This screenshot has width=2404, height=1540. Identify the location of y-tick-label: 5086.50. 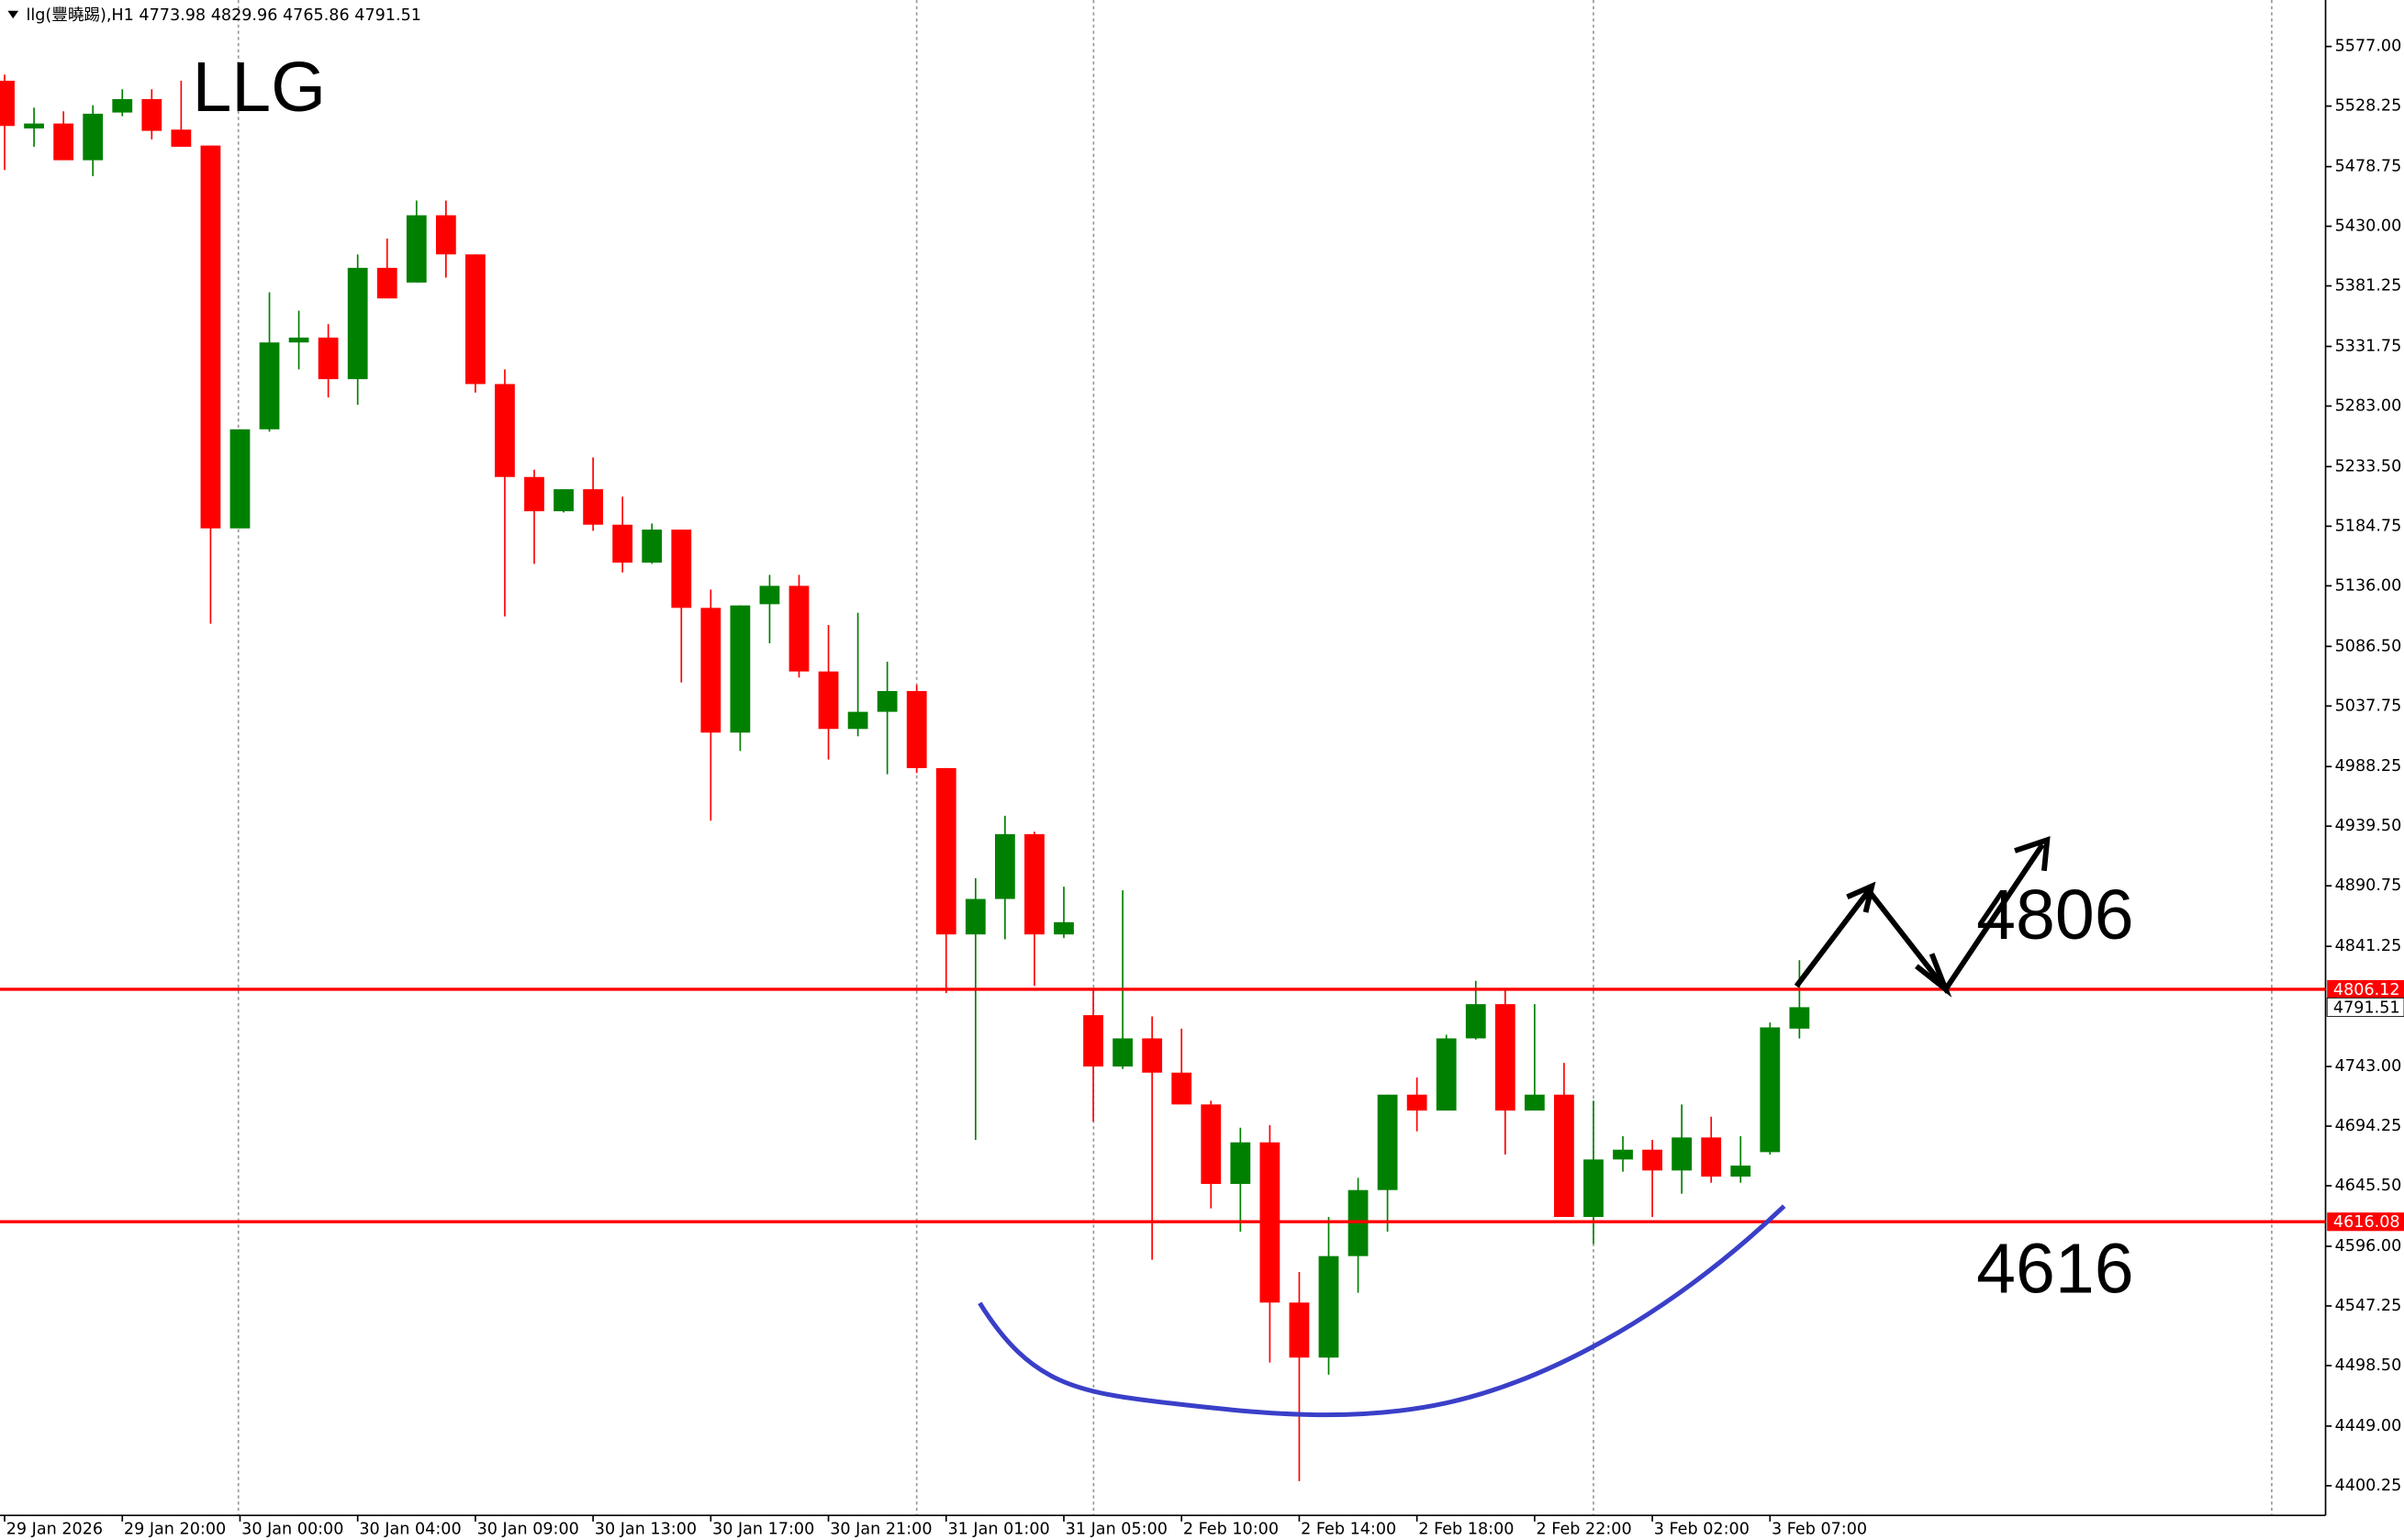
(2368, 646).